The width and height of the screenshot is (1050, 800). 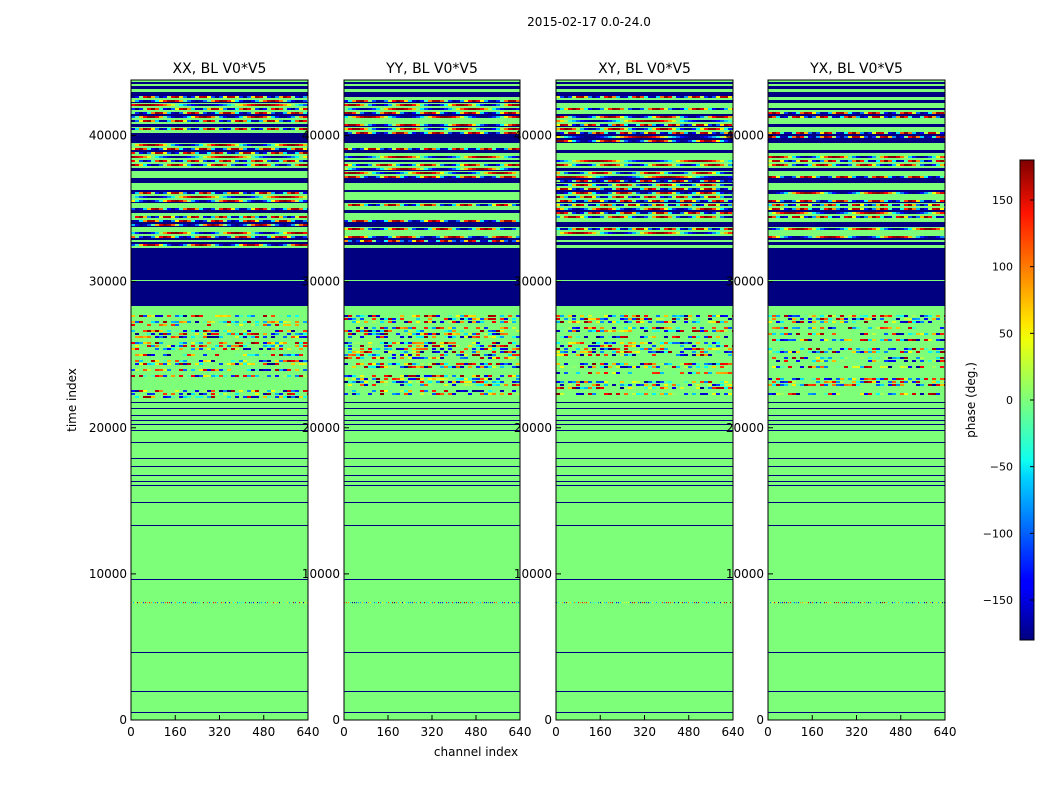 I want to click on flag-line, so click(x=219, y=579).